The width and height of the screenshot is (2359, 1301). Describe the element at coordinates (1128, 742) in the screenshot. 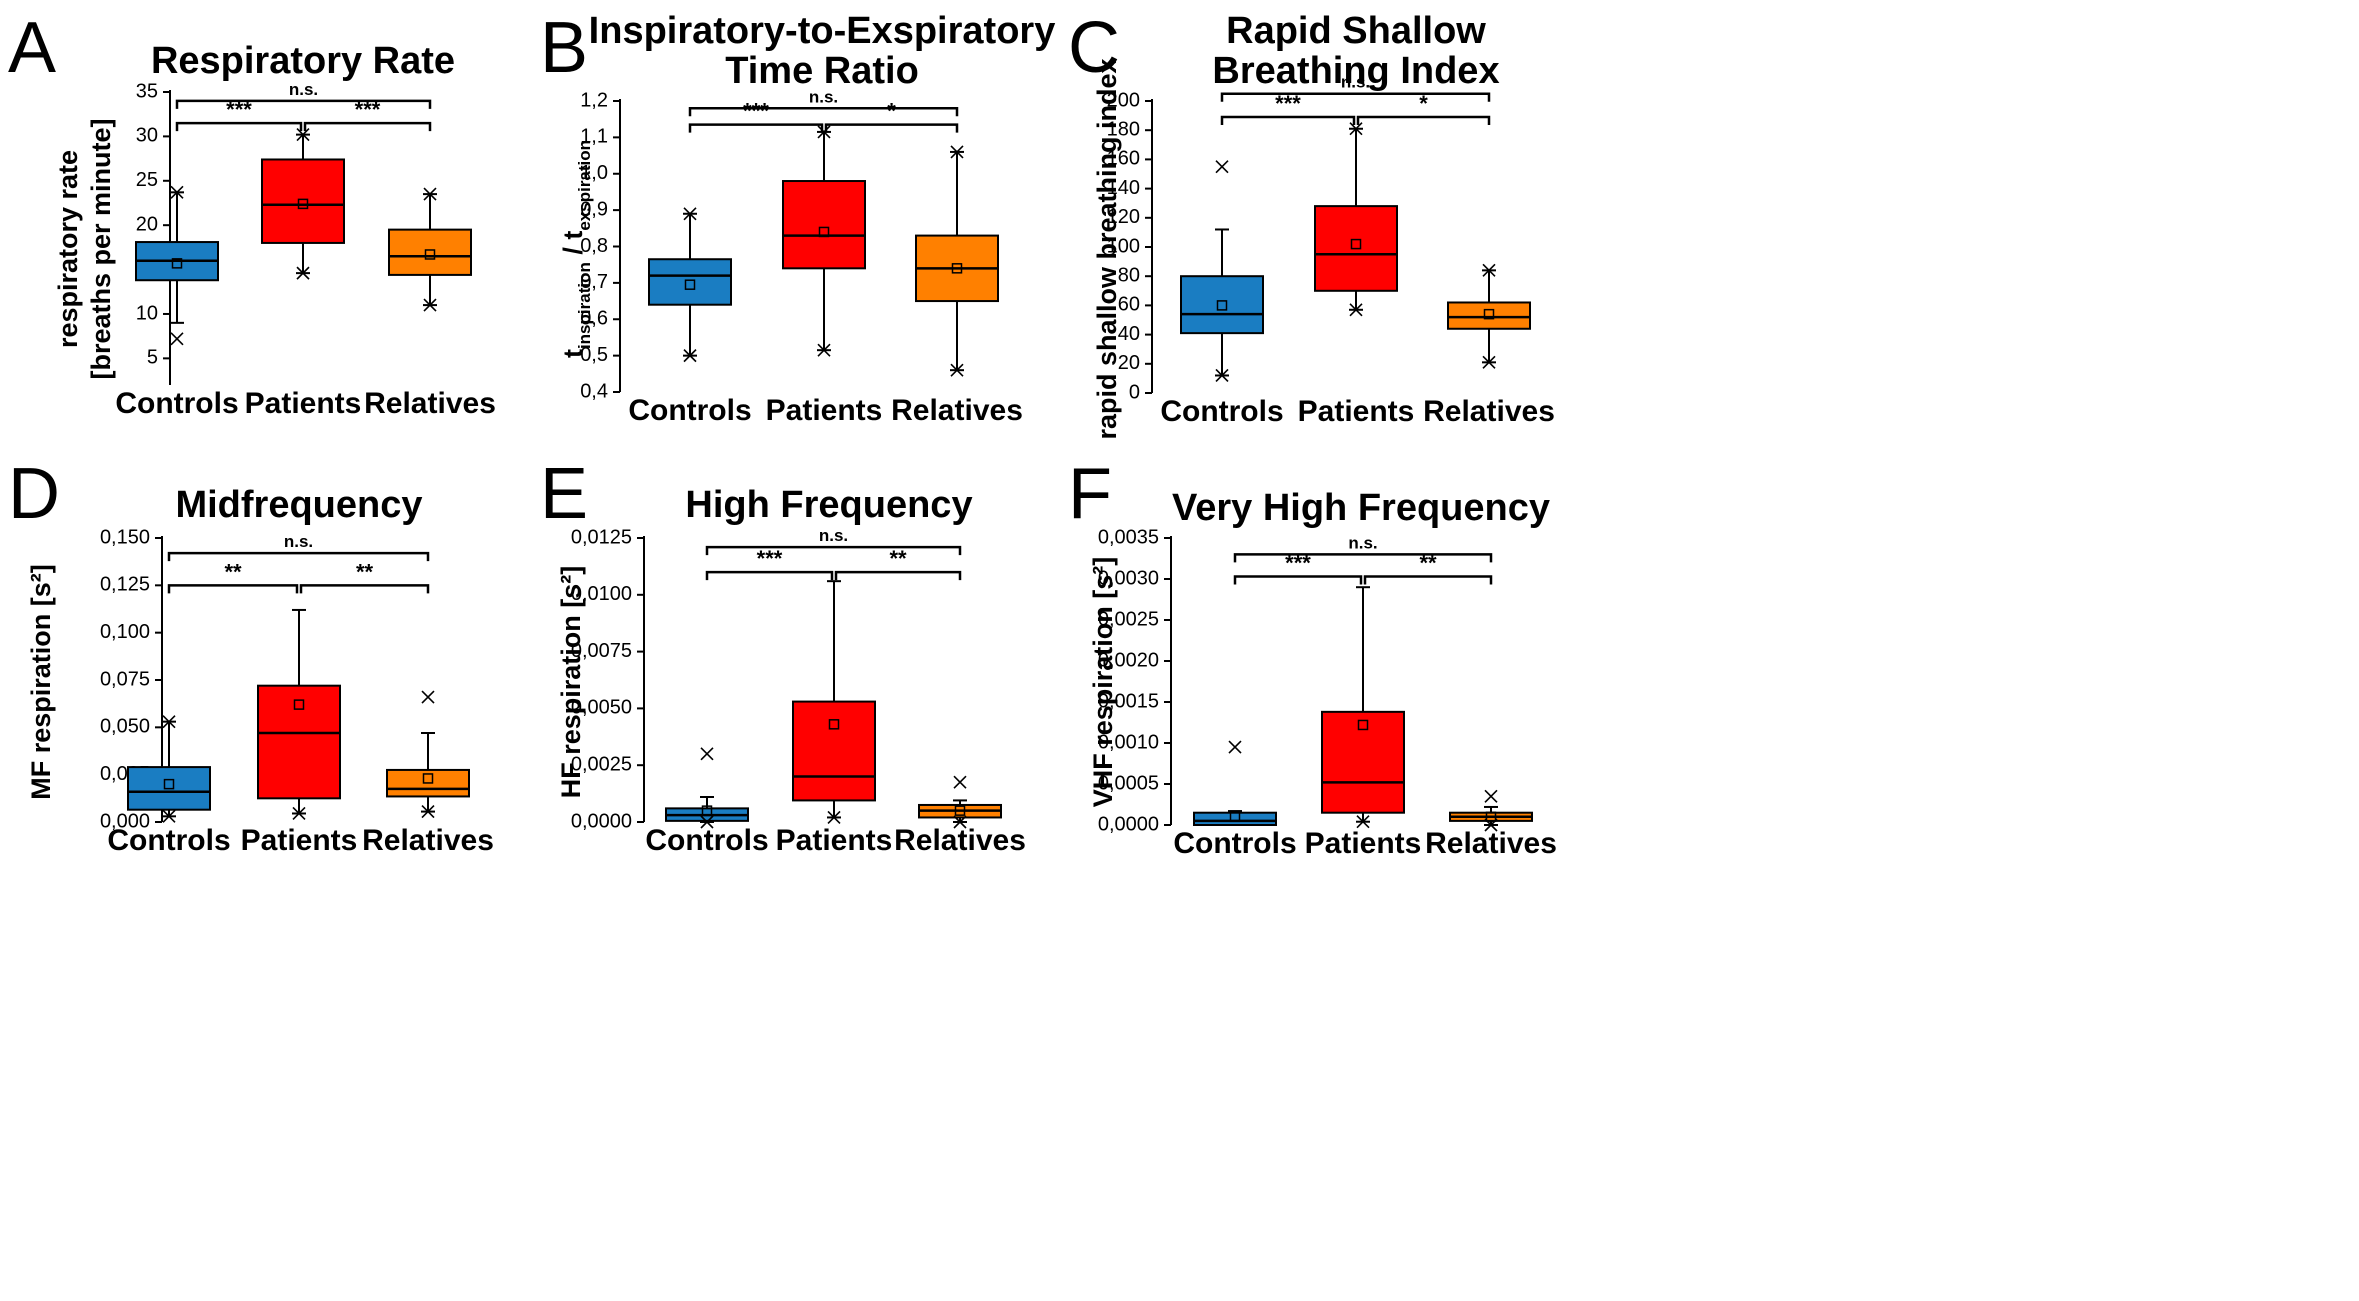

I see `y-tick-label: 0,0010` at that location.